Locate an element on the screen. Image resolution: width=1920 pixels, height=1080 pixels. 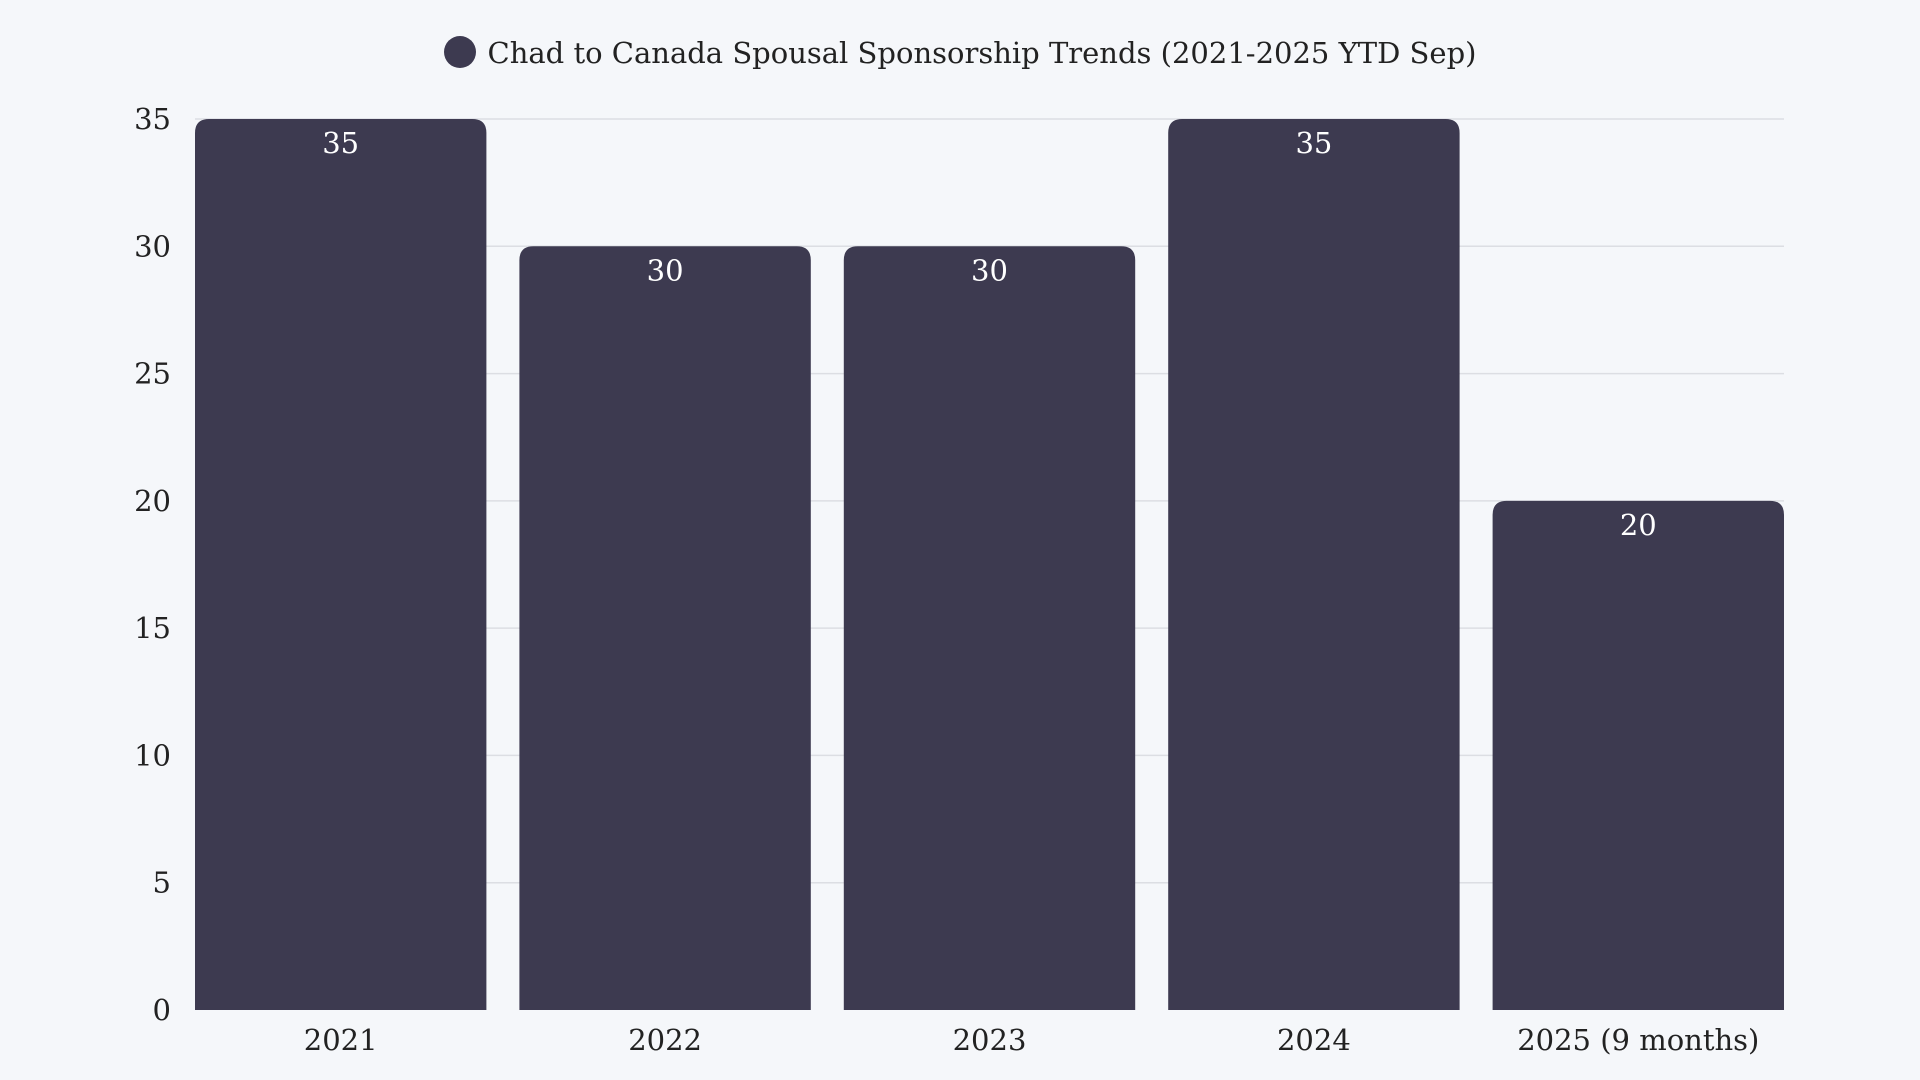
y-tick-label: 15 is located at coordinates (152, 628).